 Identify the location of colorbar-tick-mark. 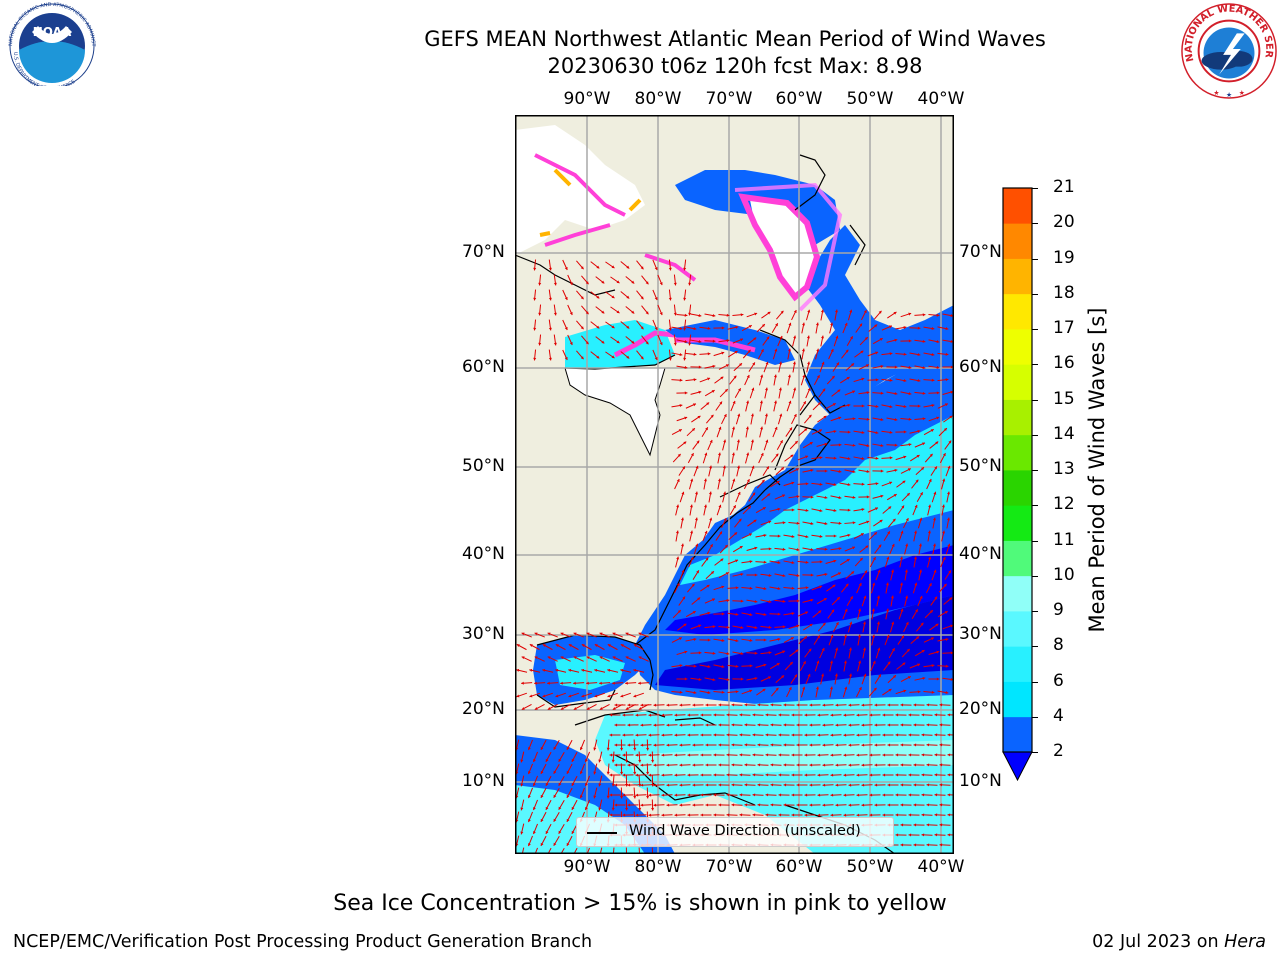
(1035, 682).